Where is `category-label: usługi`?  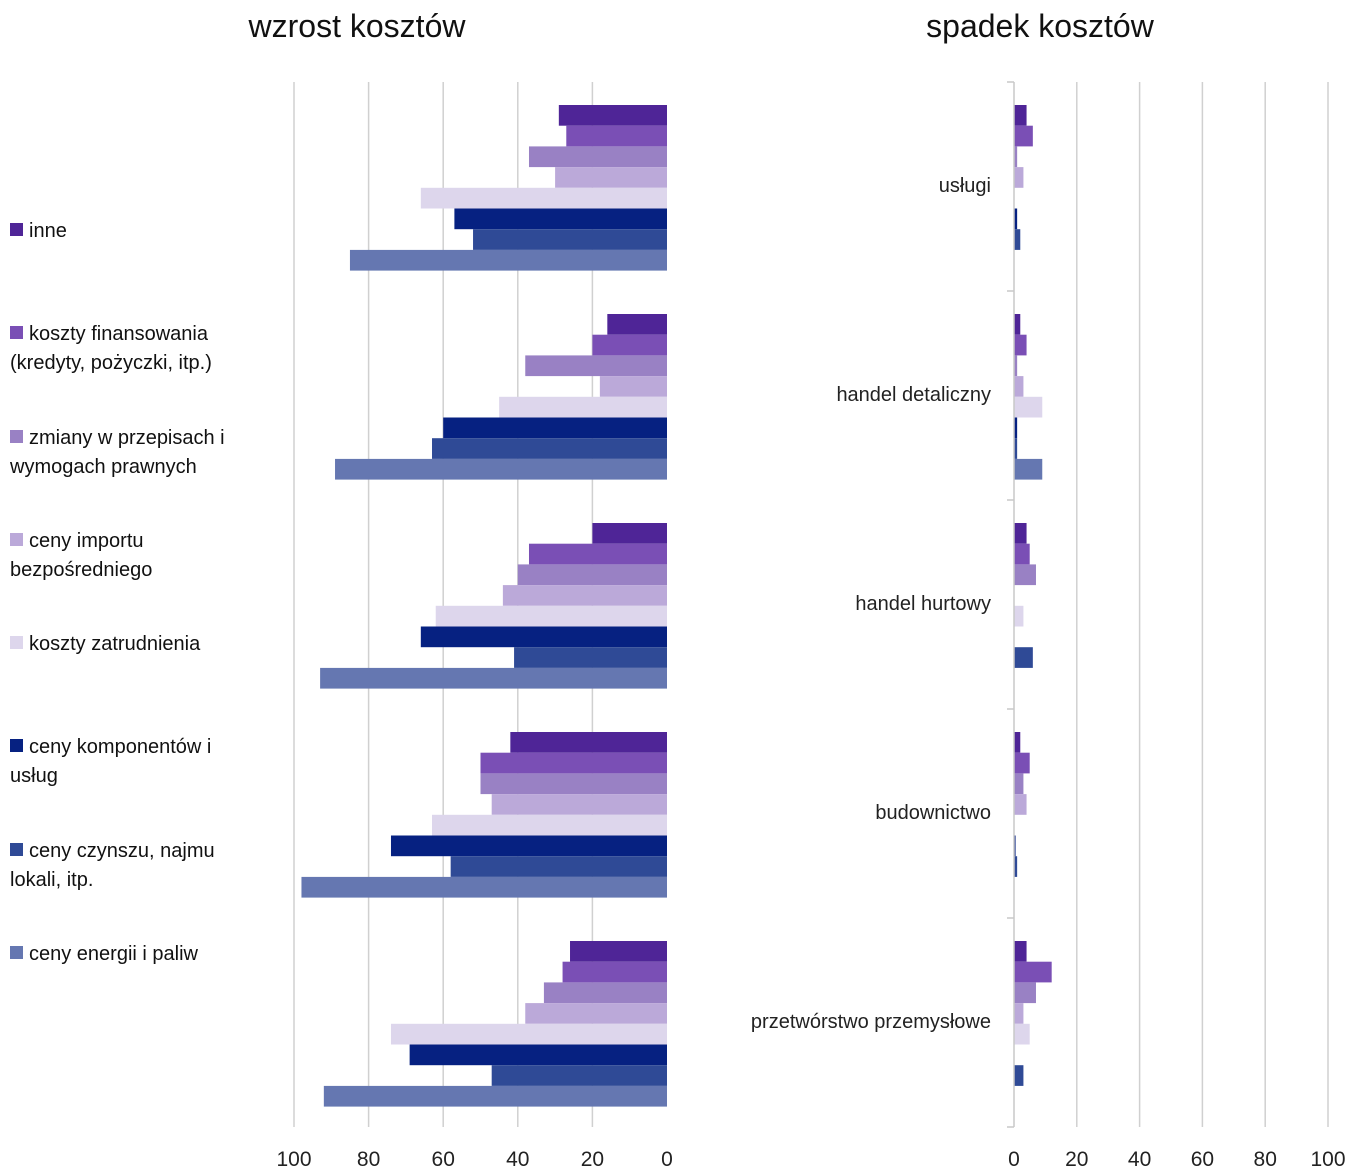 category-label: usługi is located at coordinates (965, 186).